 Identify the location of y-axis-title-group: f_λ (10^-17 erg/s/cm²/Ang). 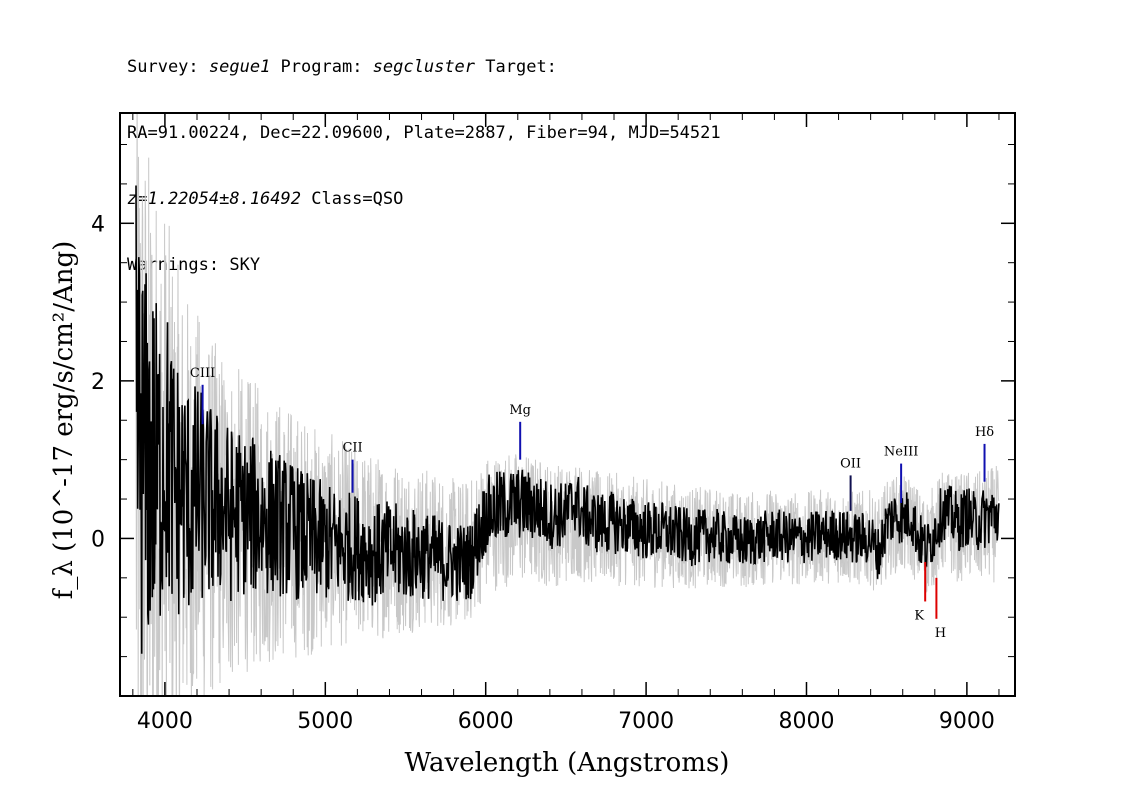
(64, 420).